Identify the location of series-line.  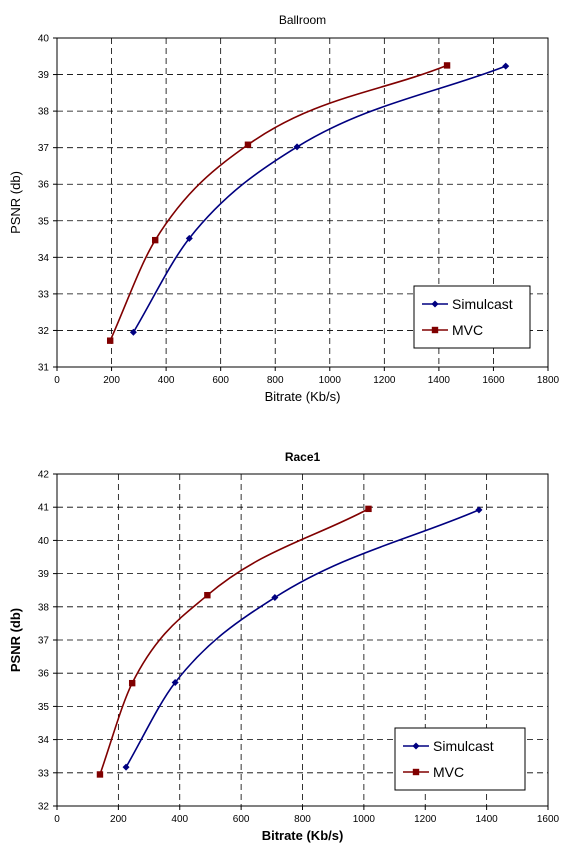
(234, 641).